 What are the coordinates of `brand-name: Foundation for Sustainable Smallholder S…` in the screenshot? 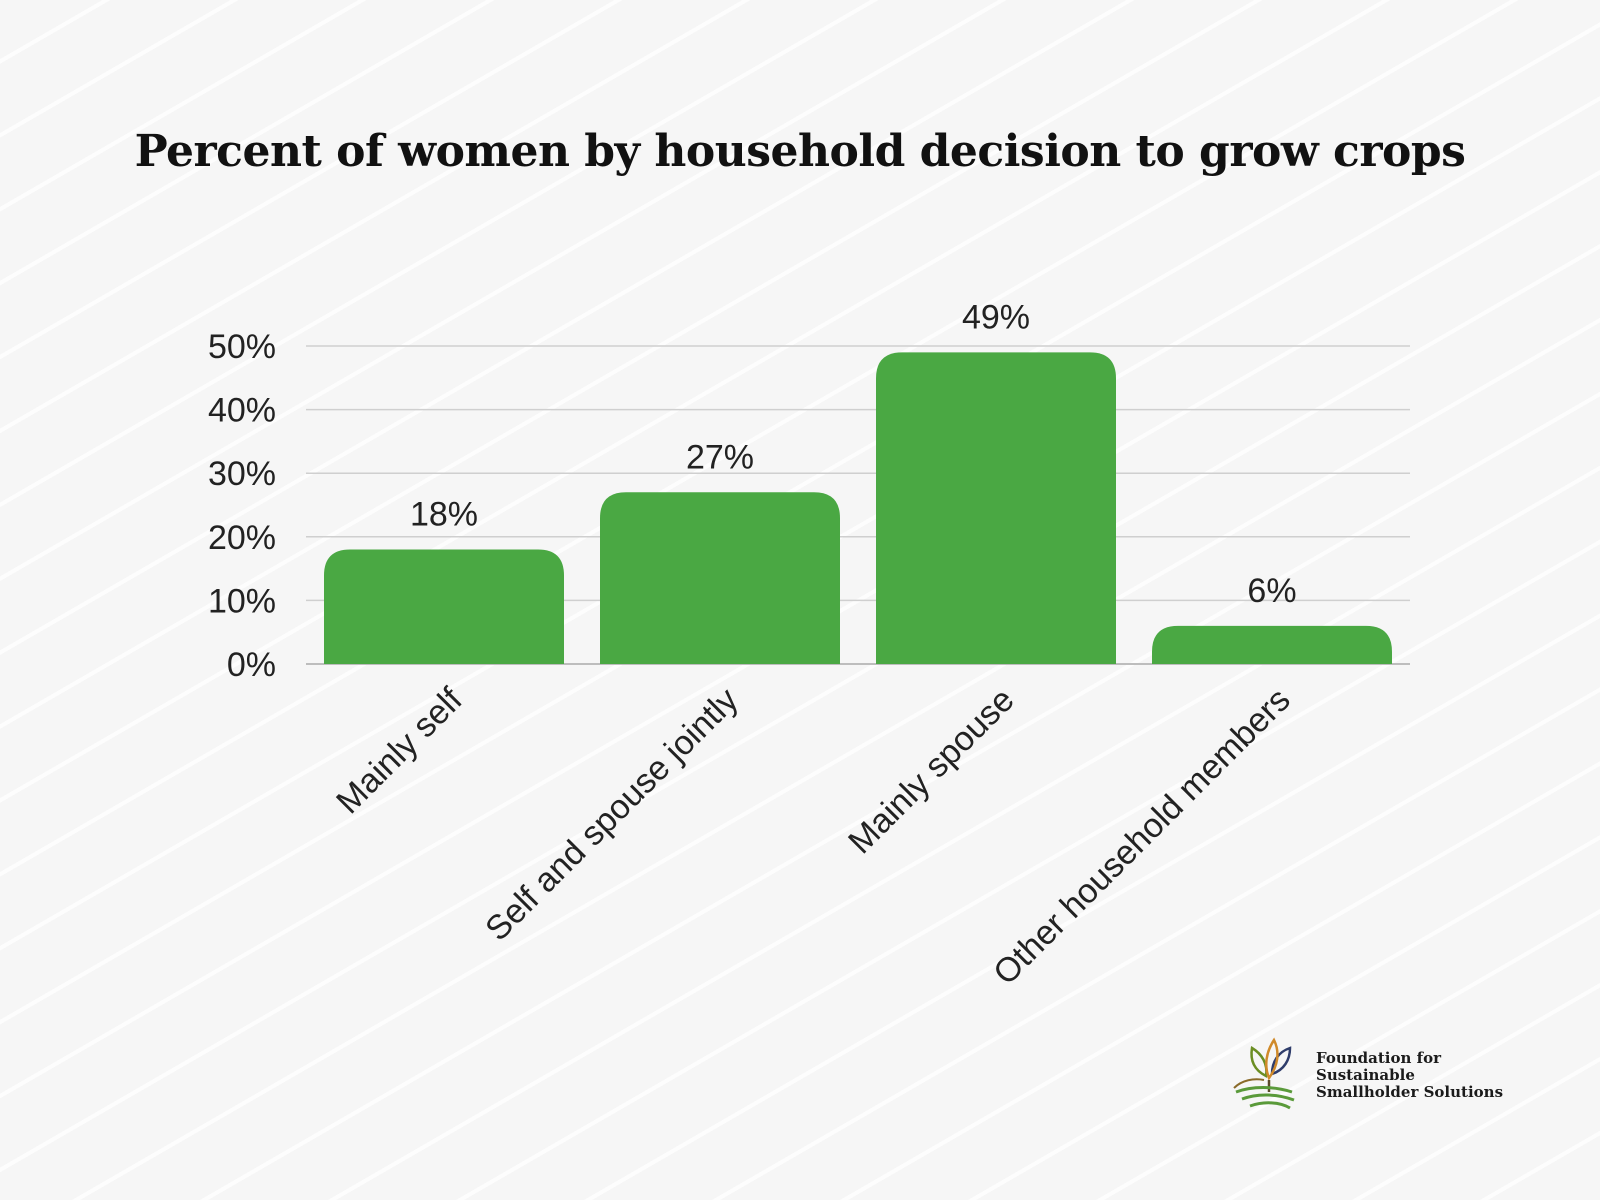 It's located at (1421, 1075).